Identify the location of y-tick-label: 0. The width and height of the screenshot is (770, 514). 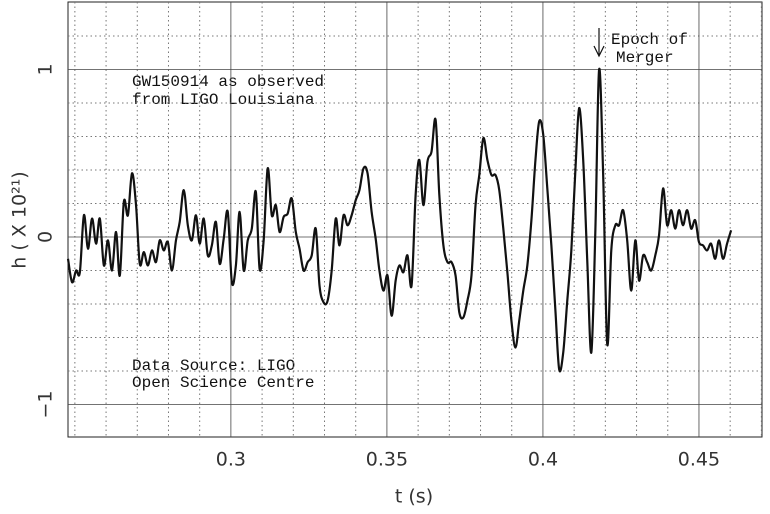
(46, 237).